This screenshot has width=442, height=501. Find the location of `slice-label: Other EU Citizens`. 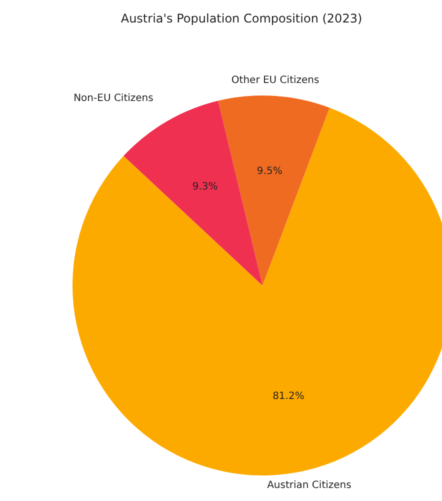

slice-label: Other EU Citizens is located at coordinates (275, 80).